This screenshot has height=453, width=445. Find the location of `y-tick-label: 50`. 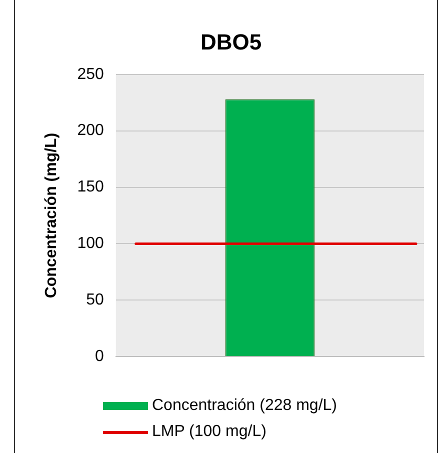

y-tick-label: 50 is located at coordinates (95, 300).